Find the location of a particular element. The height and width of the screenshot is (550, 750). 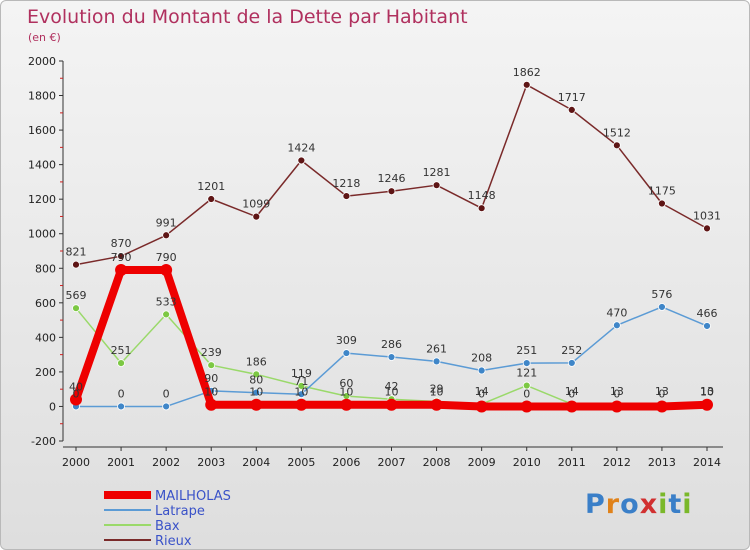

data-label: 119 is located at coordinates (301, 373).